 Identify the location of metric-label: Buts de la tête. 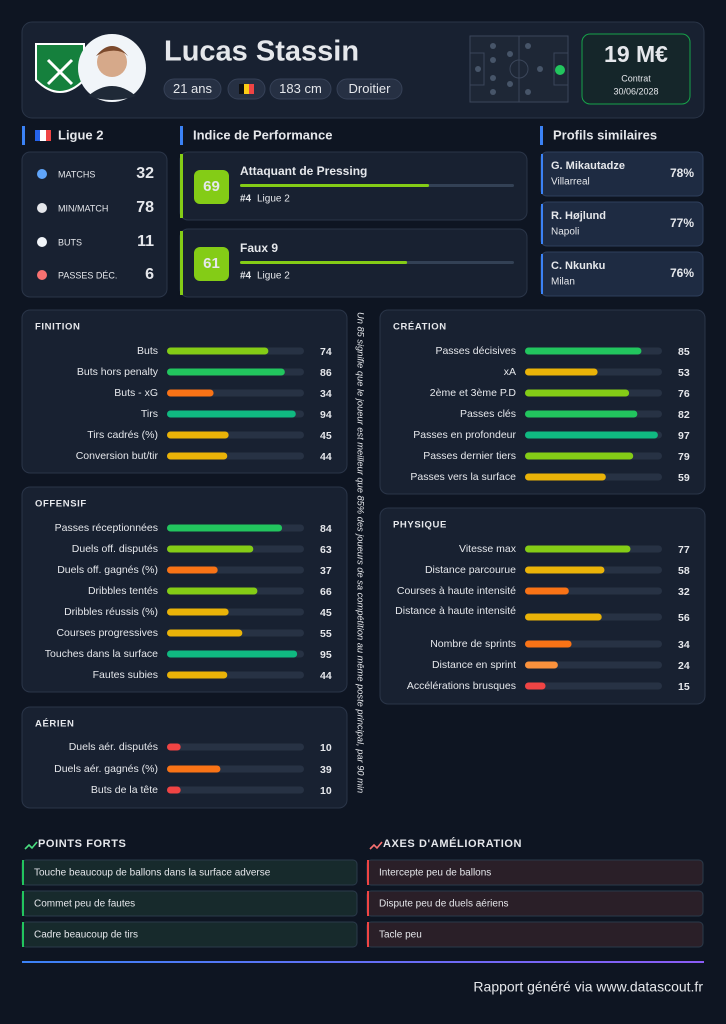
(124, 790).